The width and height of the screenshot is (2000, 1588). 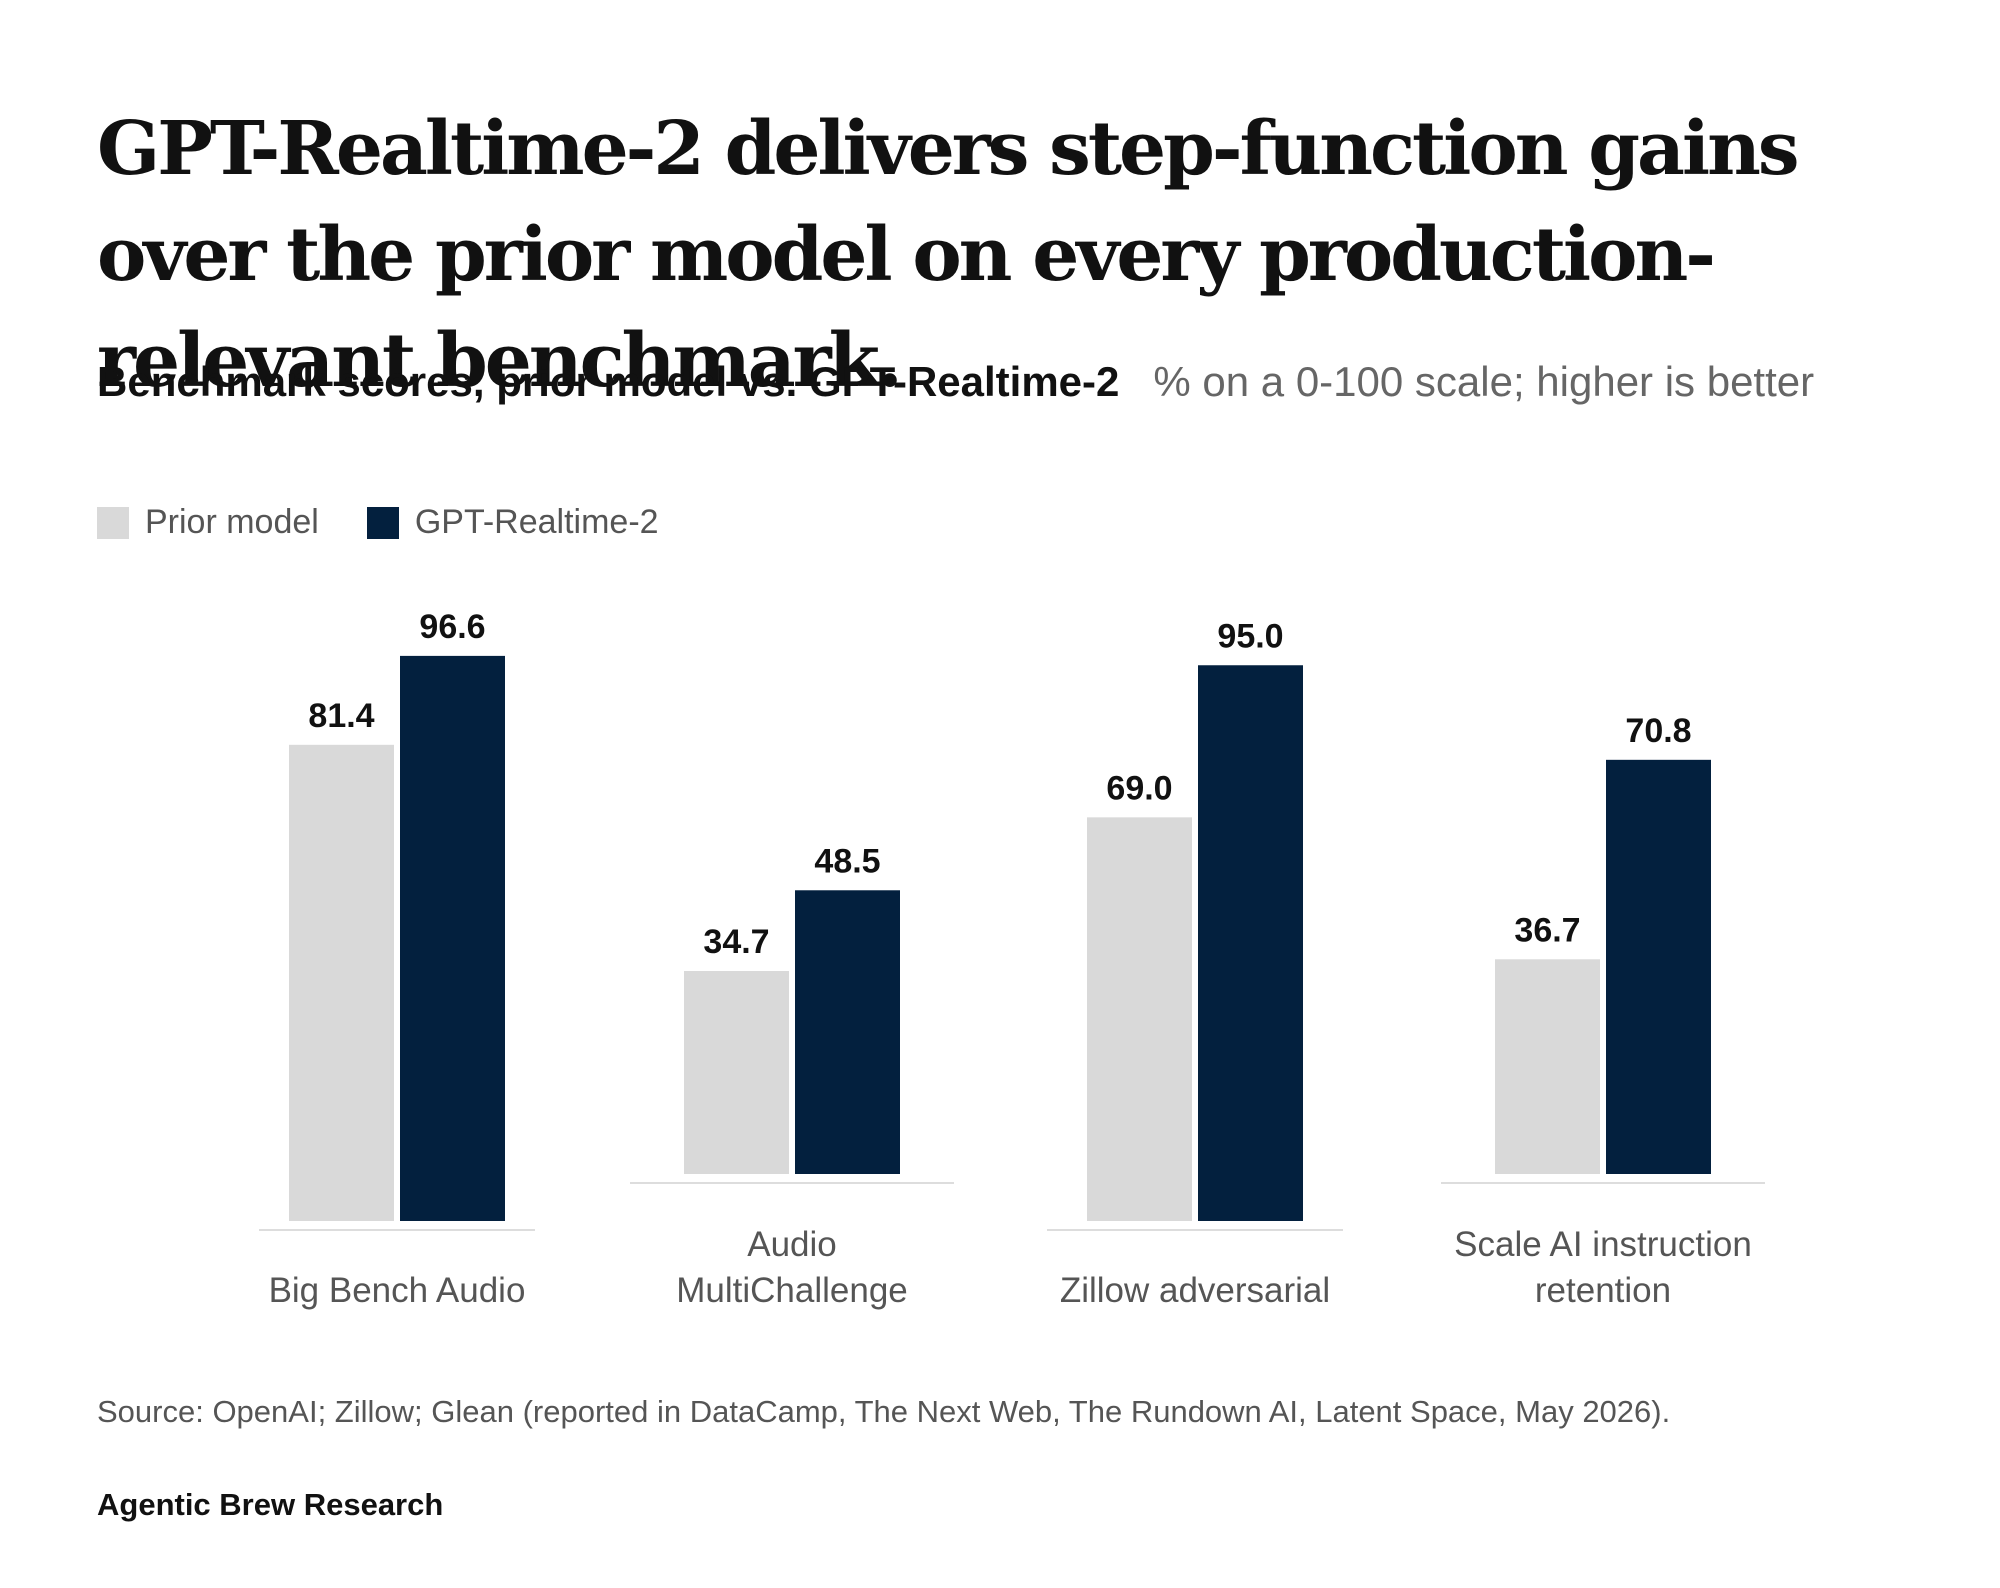 I want to click on category-label: Zillow adversarial, so click(x=1195, y=1290).